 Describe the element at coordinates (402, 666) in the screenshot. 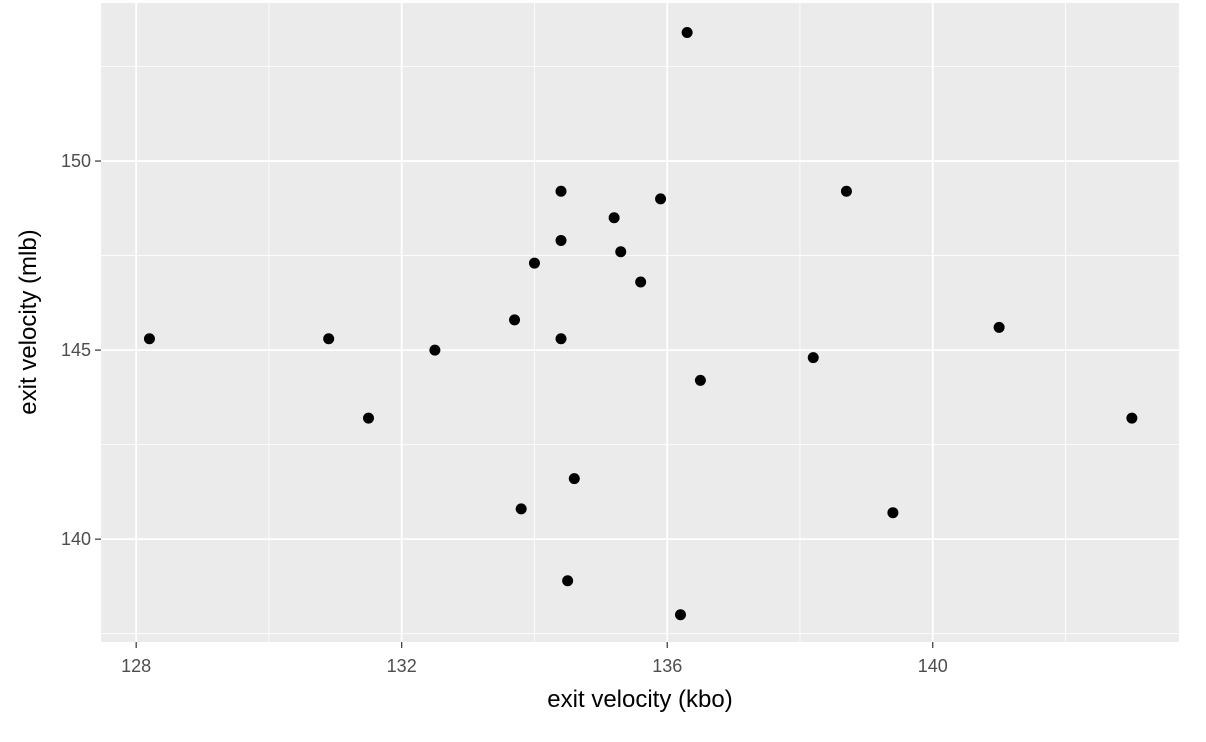

I see `x-tick-label: 132` at that location.